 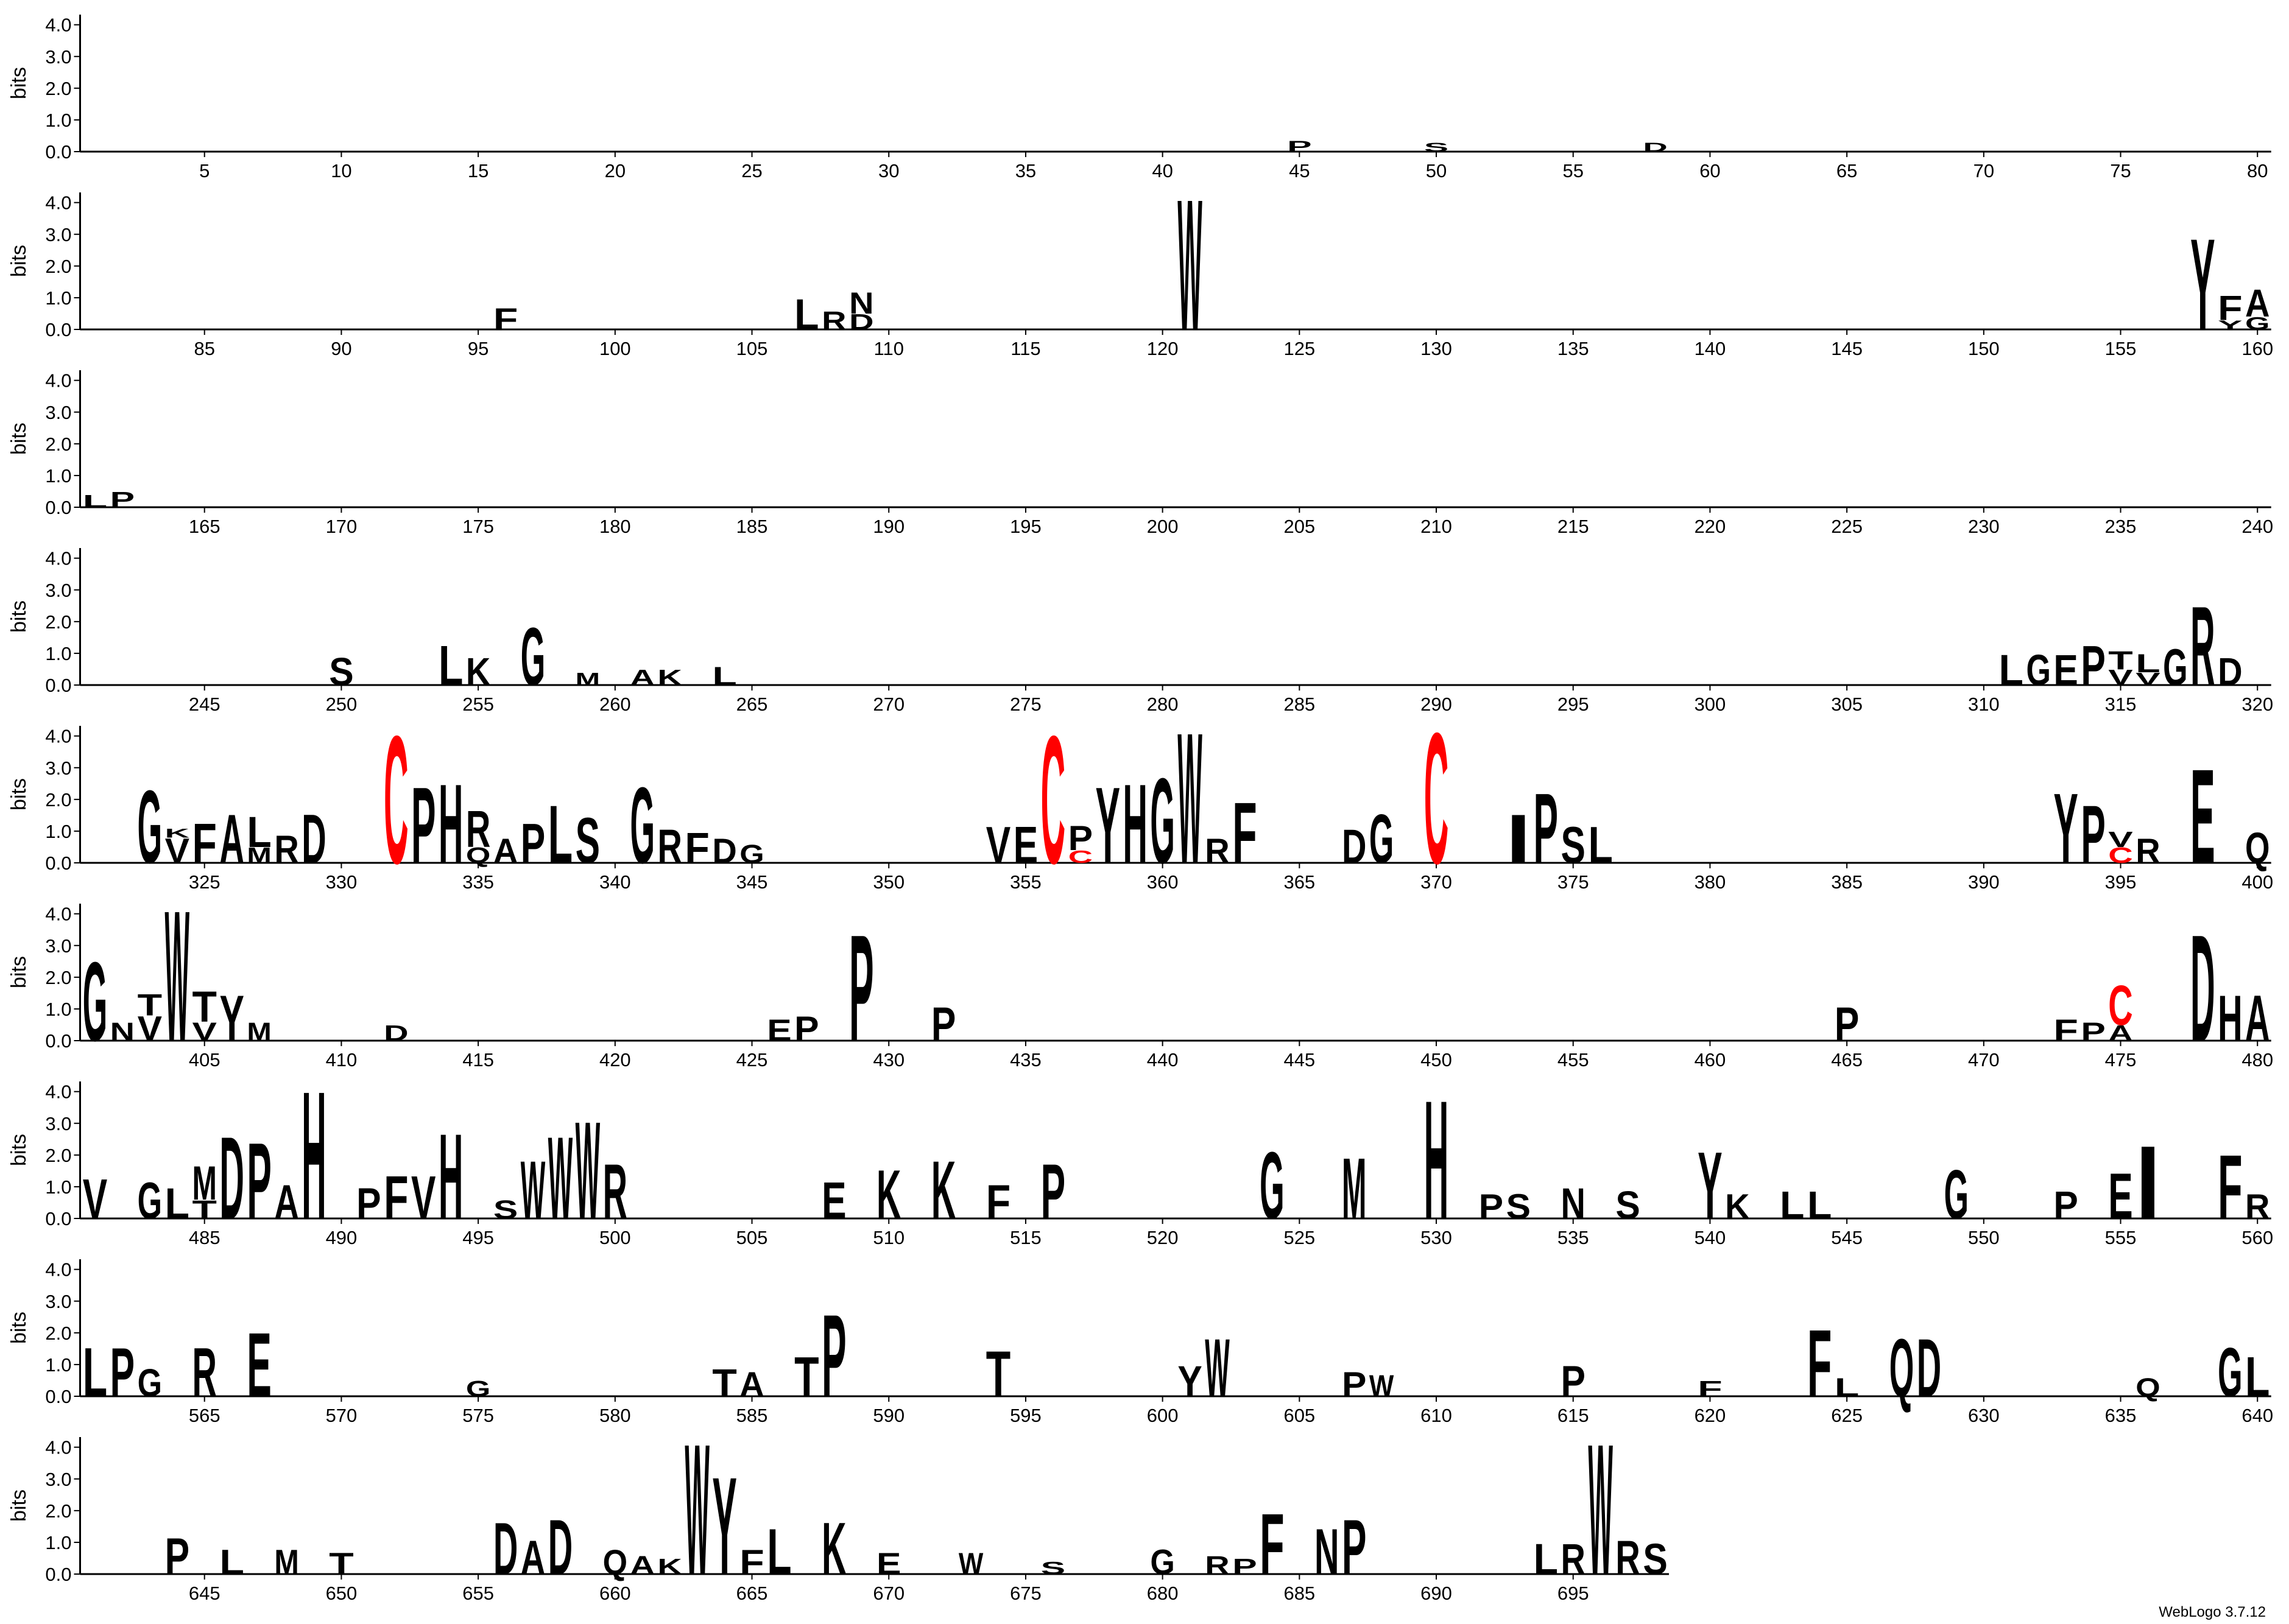 What do you see at coordinates (2257, 1059) in the screenshot?
I see `x-tick-label: 480` at bounding box center [2257, 1059].